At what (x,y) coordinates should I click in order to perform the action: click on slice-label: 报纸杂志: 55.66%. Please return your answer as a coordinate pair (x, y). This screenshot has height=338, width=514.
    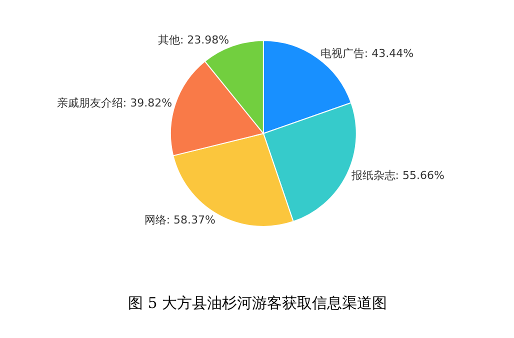
    Looking at the image, I should click on (397, 175).